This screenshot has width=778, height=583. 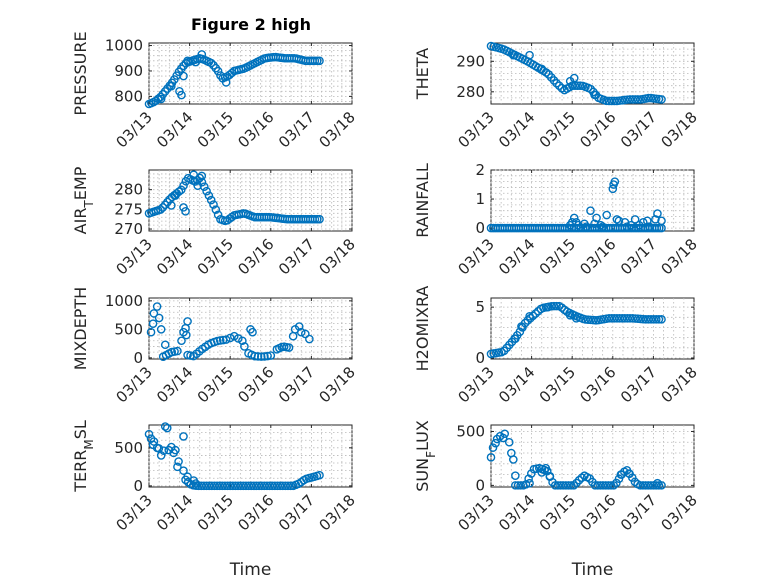 What do you see at coordinates (128, 209) in the screenshot?
I see `y-tick-label: 275` at bounding box center [128, 209].